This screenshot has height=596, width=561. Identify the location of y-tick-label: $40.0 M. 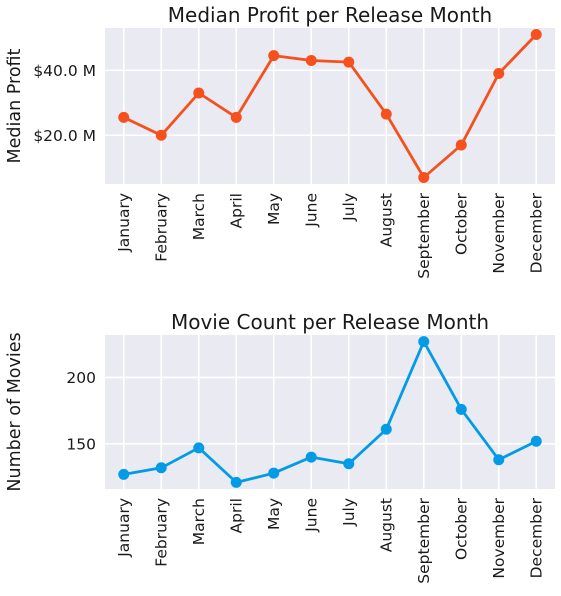
(64, 71).